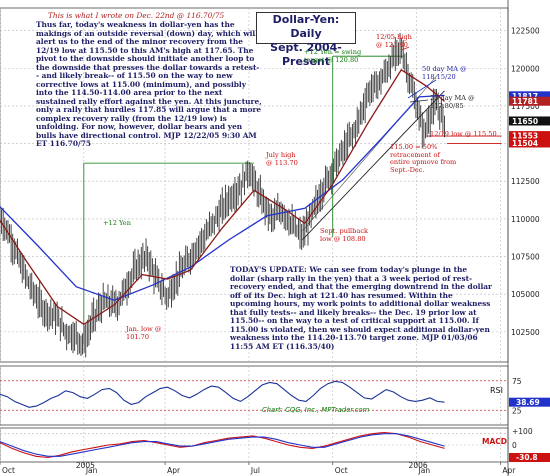 Image resolution: width=550 pixels, height=476 pixels. Describe the element at coordinates (419, 74) in the screenshot. I see `overlay-layer` at that location.